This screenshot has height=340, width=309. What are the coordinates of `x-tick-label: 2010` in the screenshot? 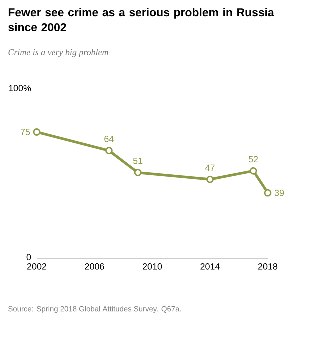 It's located at (152, 267).